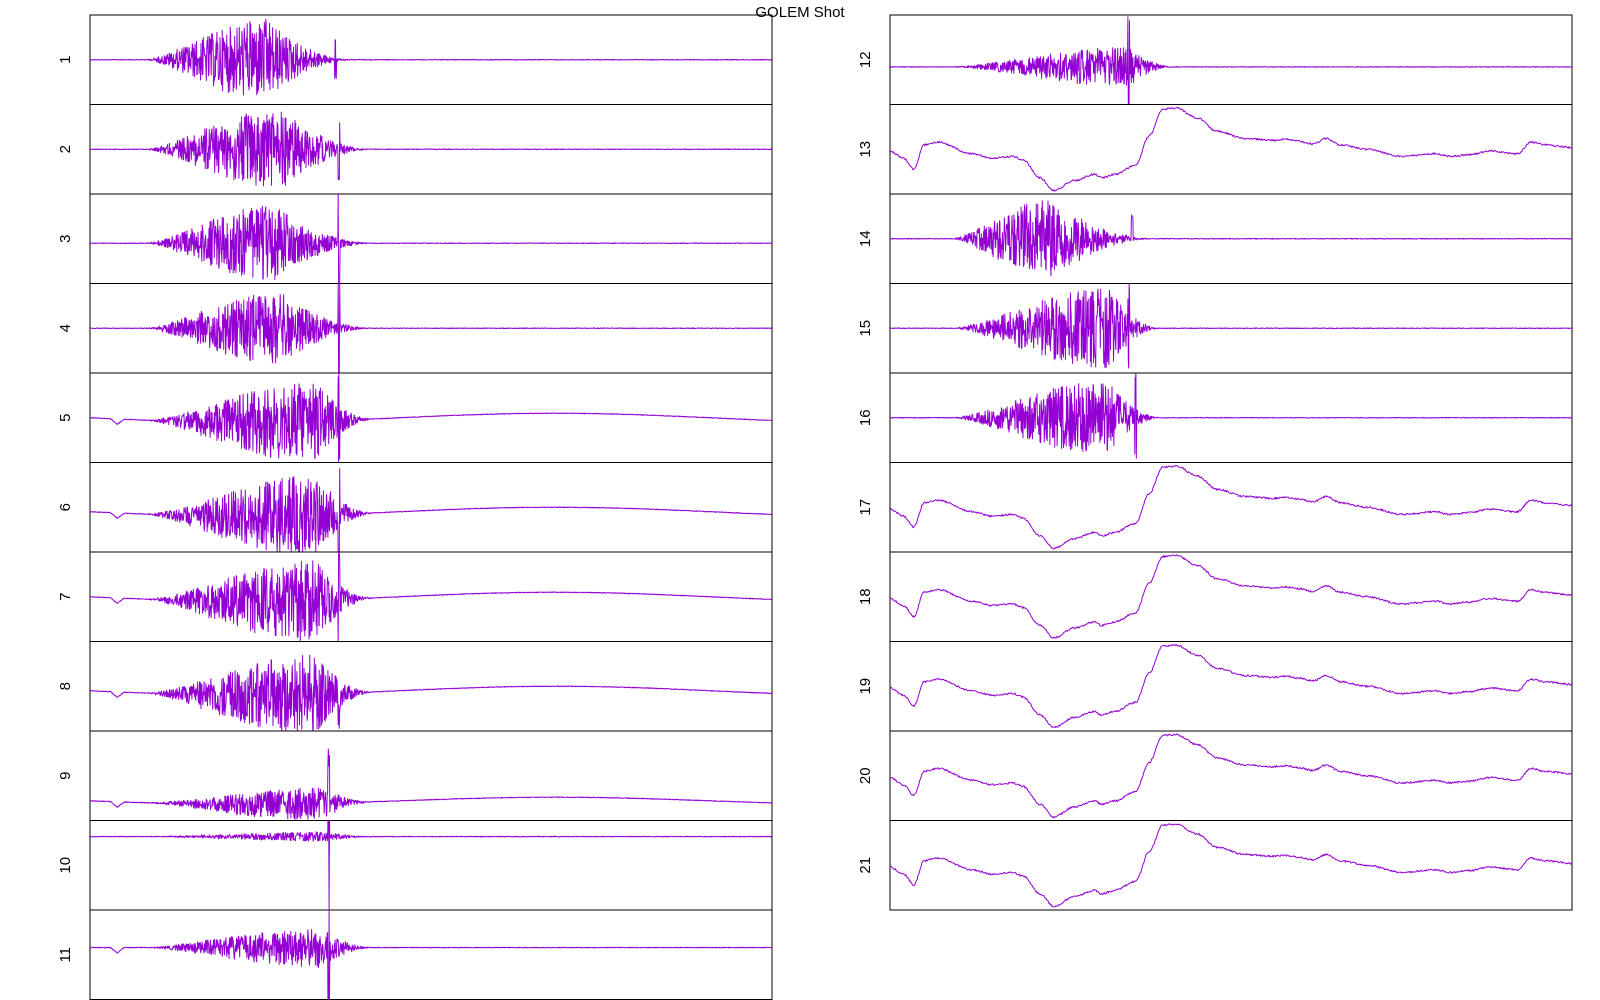  I want to click on panel-19: 19, so click(1215, 686).